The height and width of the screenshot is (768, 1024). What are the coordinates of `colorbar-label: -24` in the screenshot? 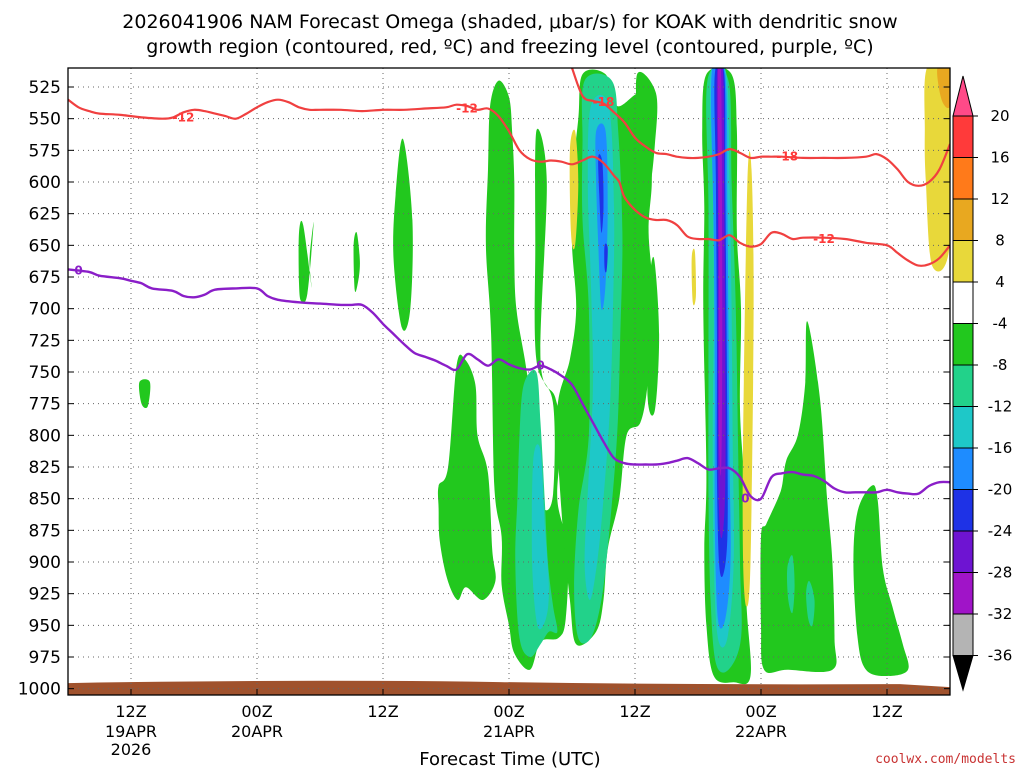 It's located at (1000, 531).